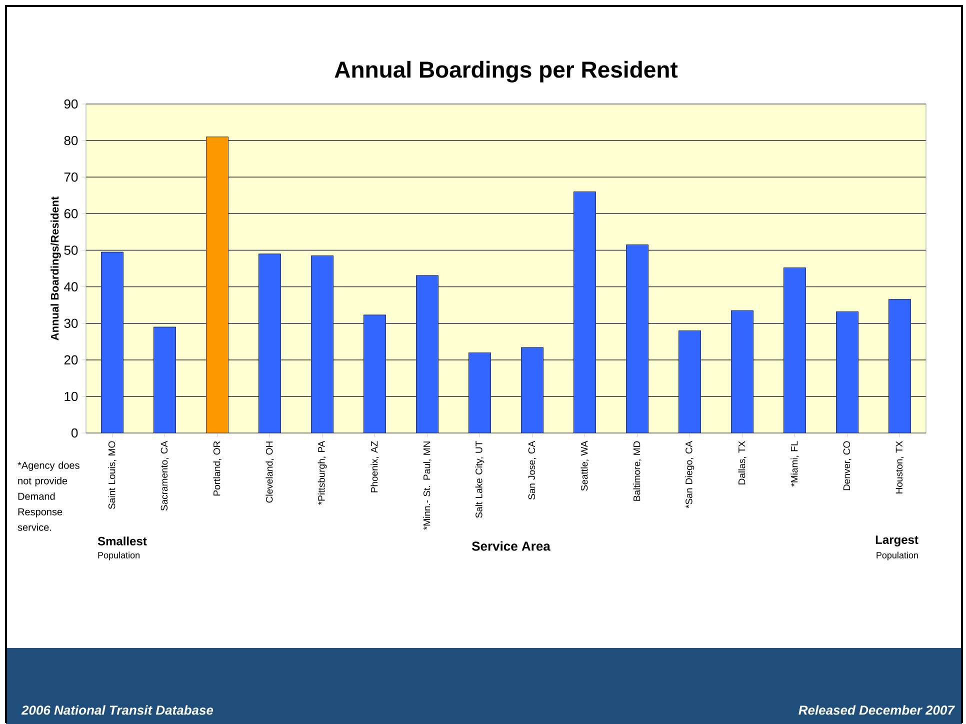 The height and width of the screenshot is (724, 966). I want to click on text: *Agency does not provide Demand Response service., so click(49, 496).